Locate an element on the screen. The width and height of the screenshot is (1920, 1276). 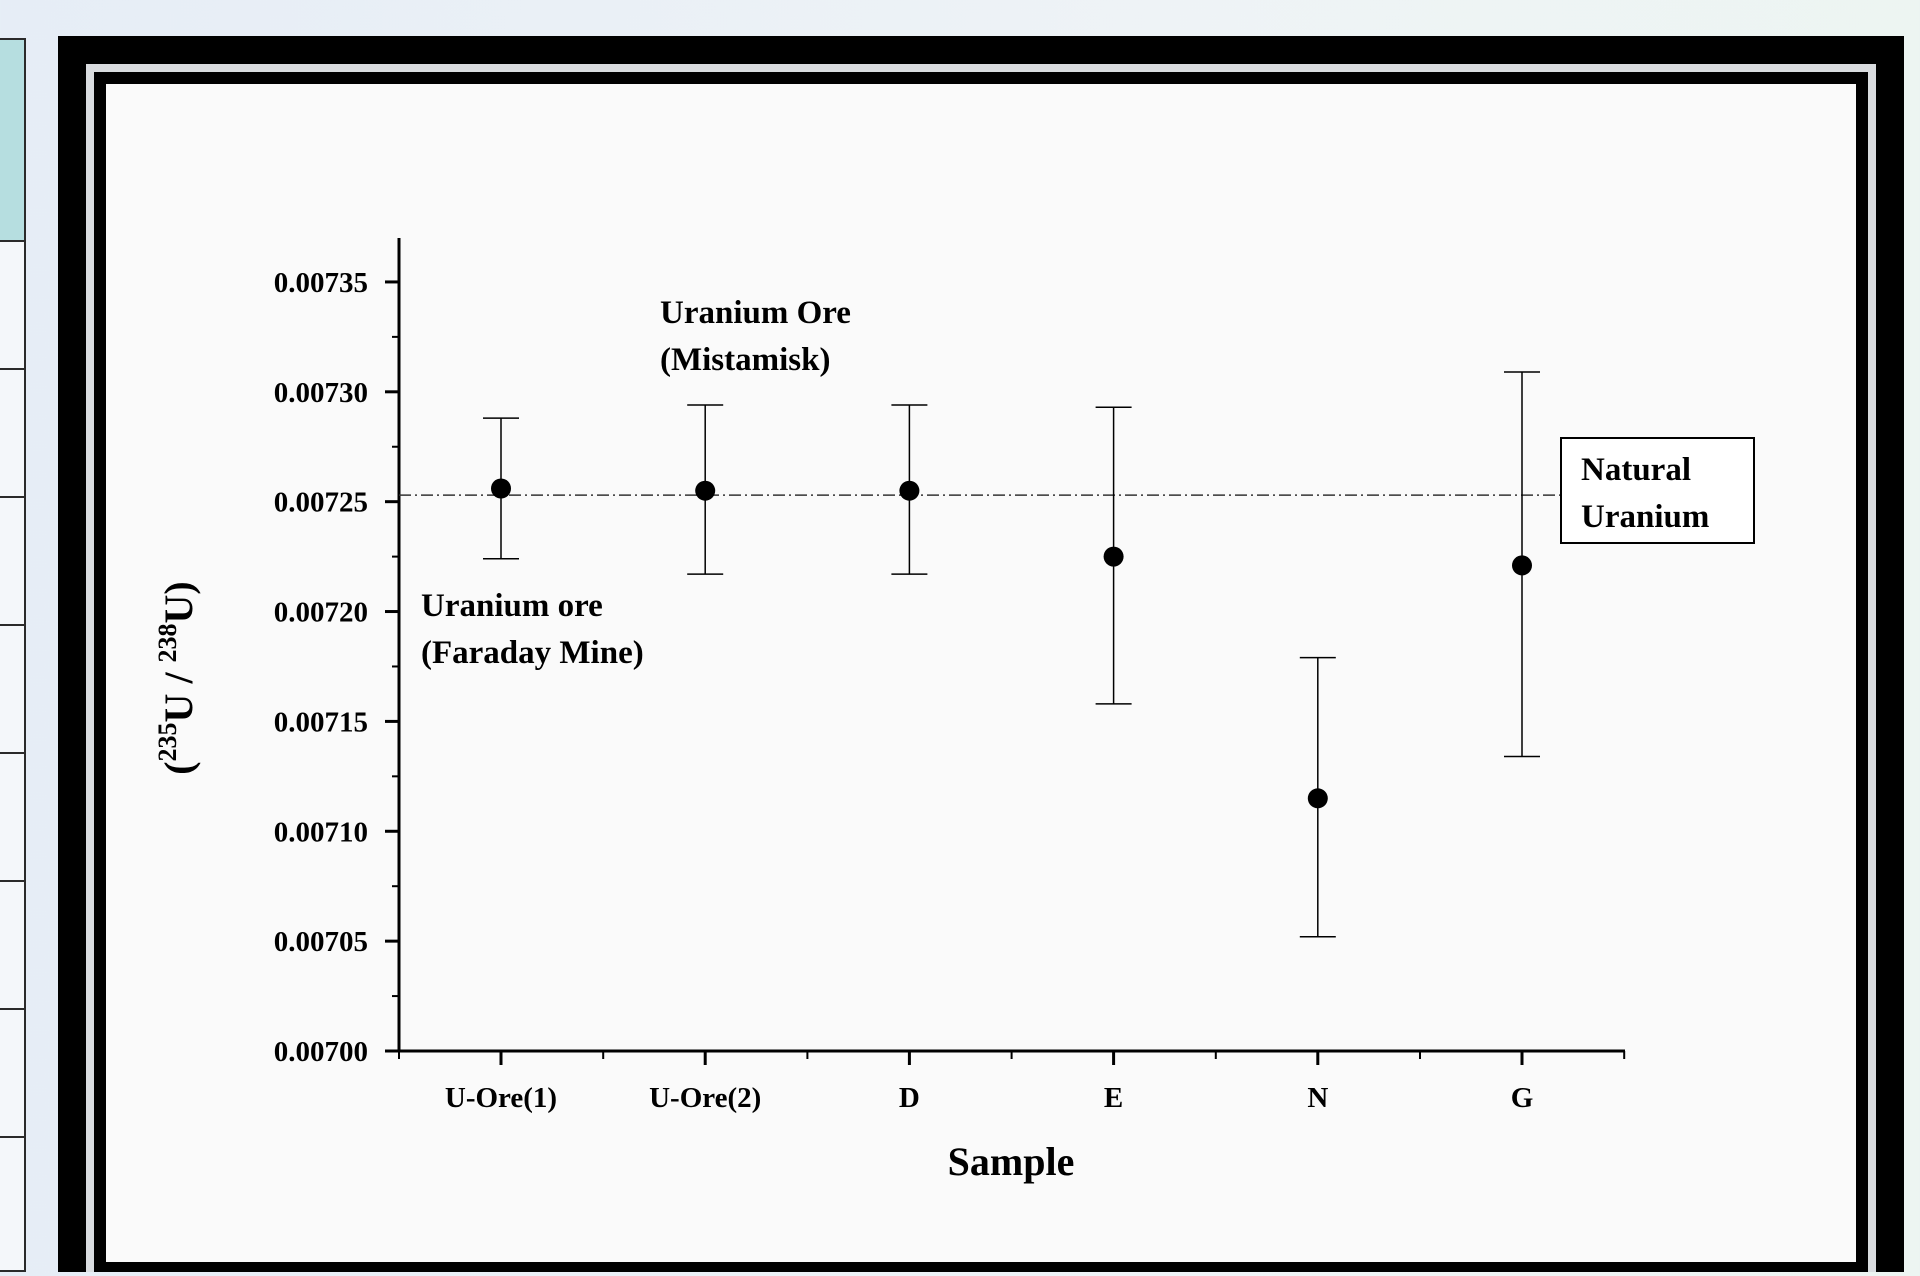
y-tick-label: 0.00710 is located at coordinates (321, 832).